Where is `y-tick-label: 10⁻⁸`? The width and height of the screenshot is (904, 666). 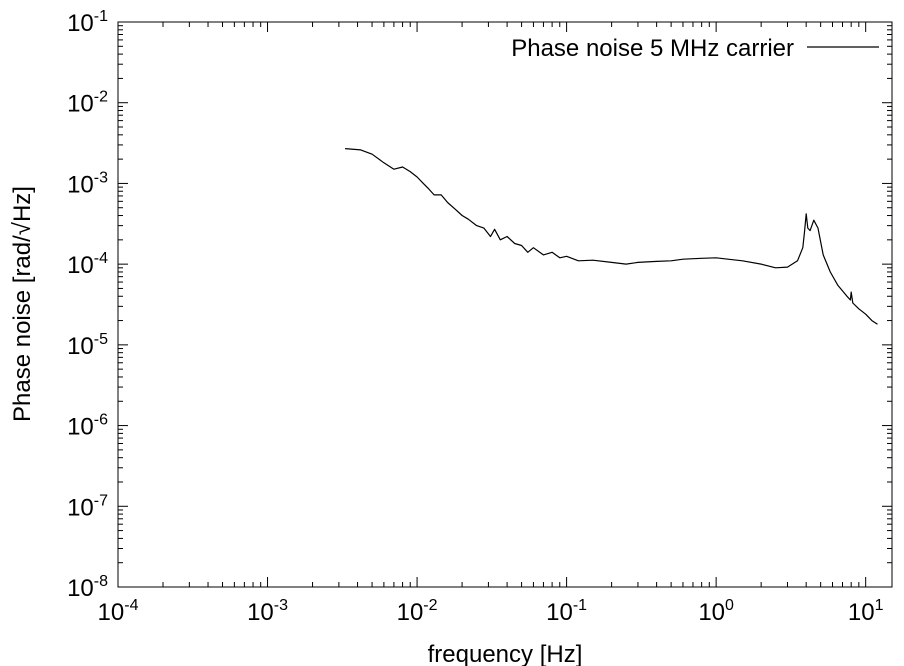 y-tick-label: 10⁻⁸ is located at coordinates (87, 587).